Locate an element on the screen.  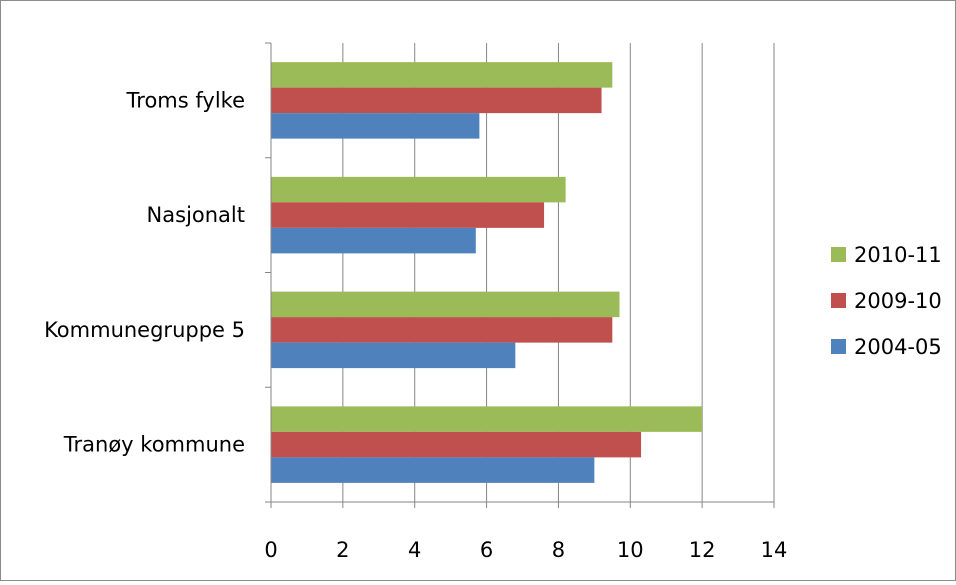
category-label: Nasjonalt is located at coordinates (196, 215).